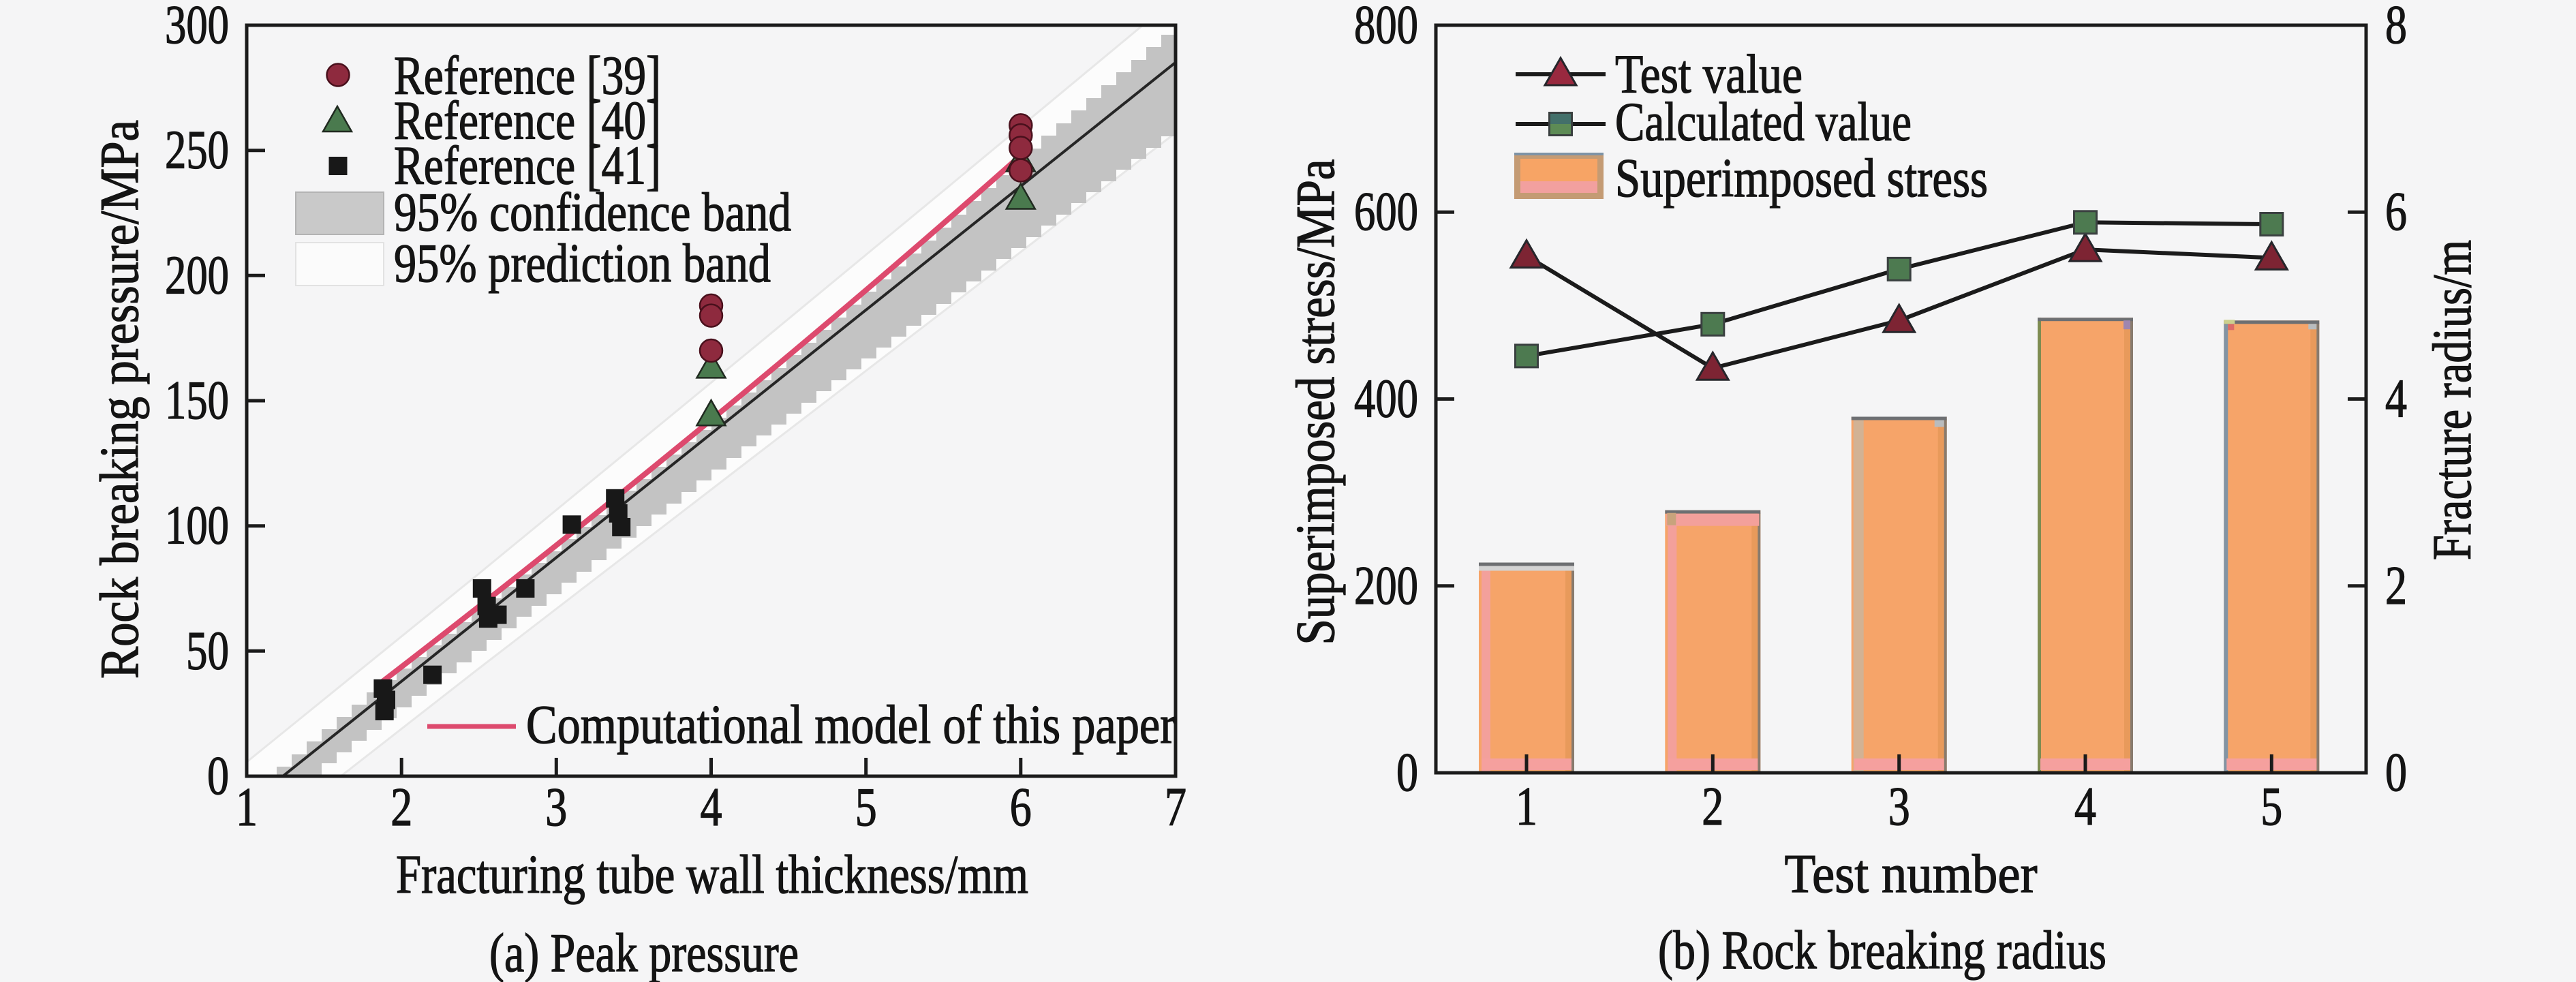  Describe the element at coordinates (197, 151) in the screenshot. I see `svg-text: 250` at that location.